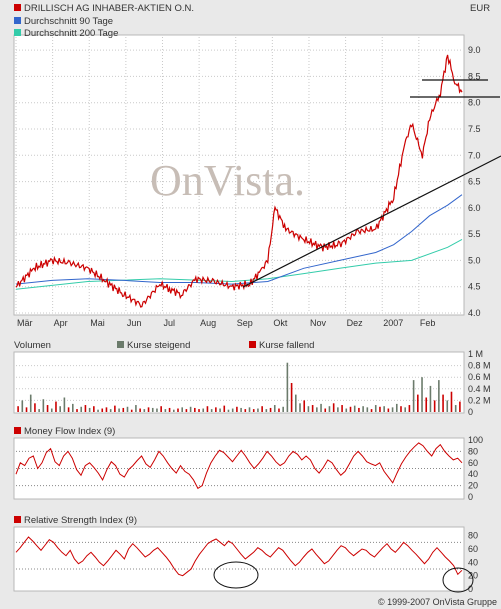 The image size is (501, 609). I want to click on price-x-tick-label: Dez, so click(355, 323).